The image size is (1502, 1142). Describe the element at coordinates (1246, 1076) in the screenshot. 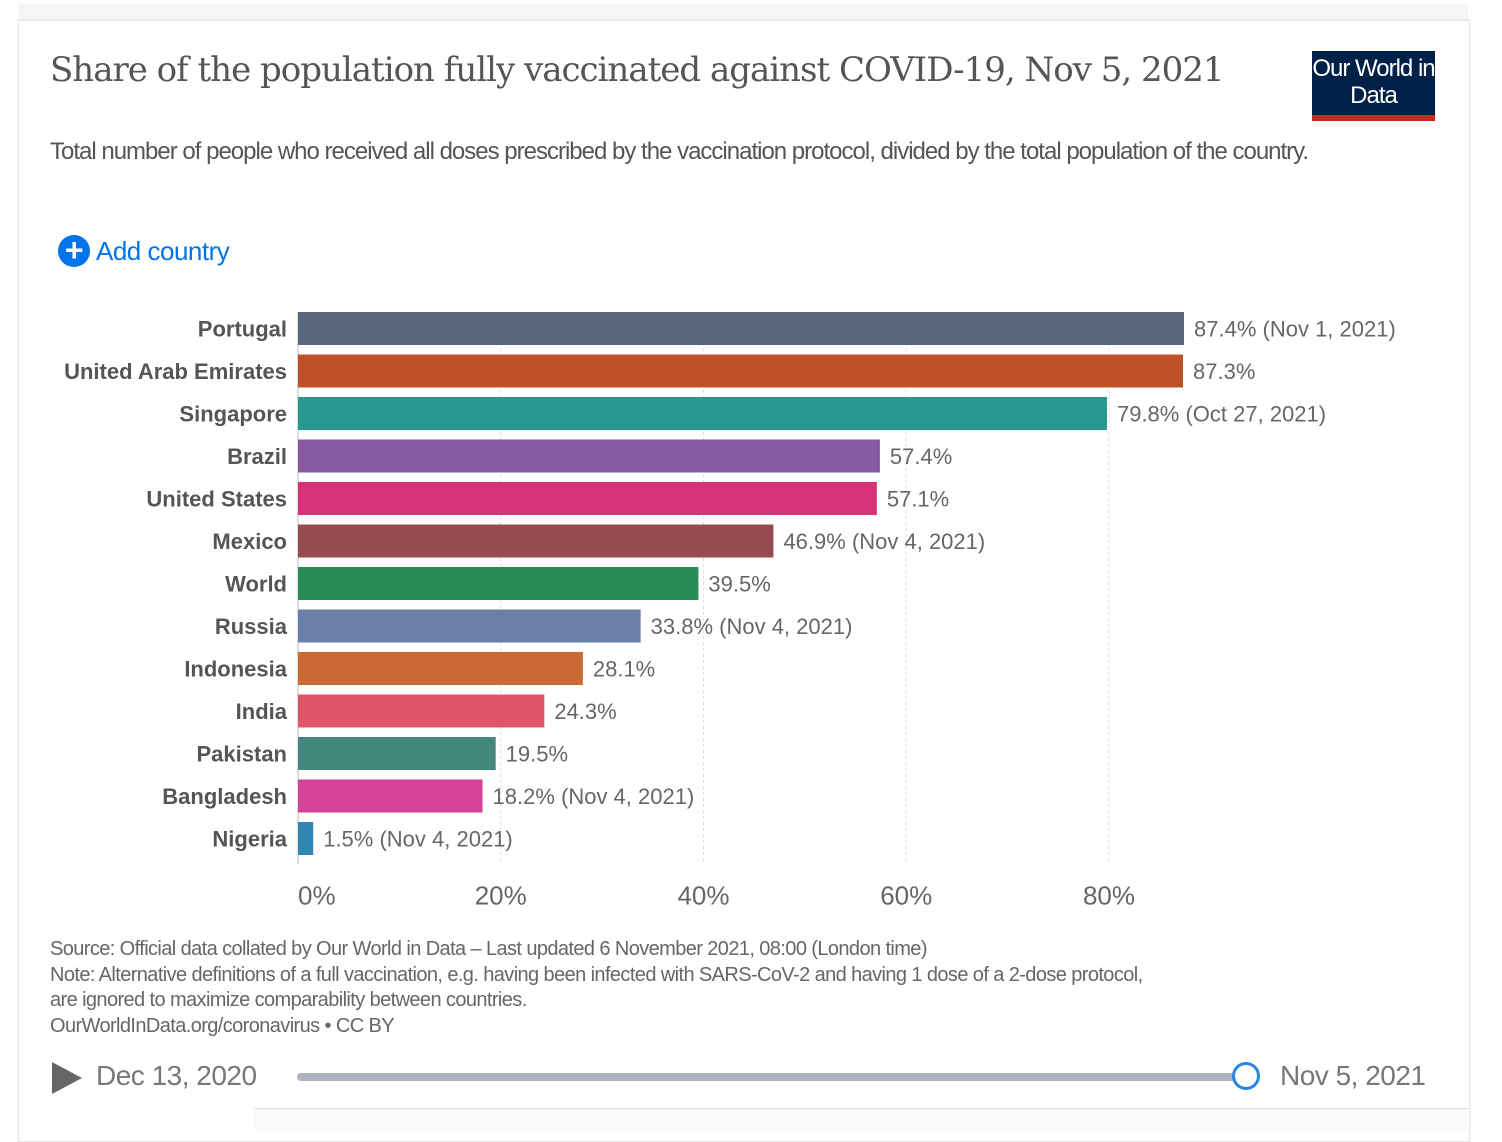

I see `timeline-slider-handle` at that location.